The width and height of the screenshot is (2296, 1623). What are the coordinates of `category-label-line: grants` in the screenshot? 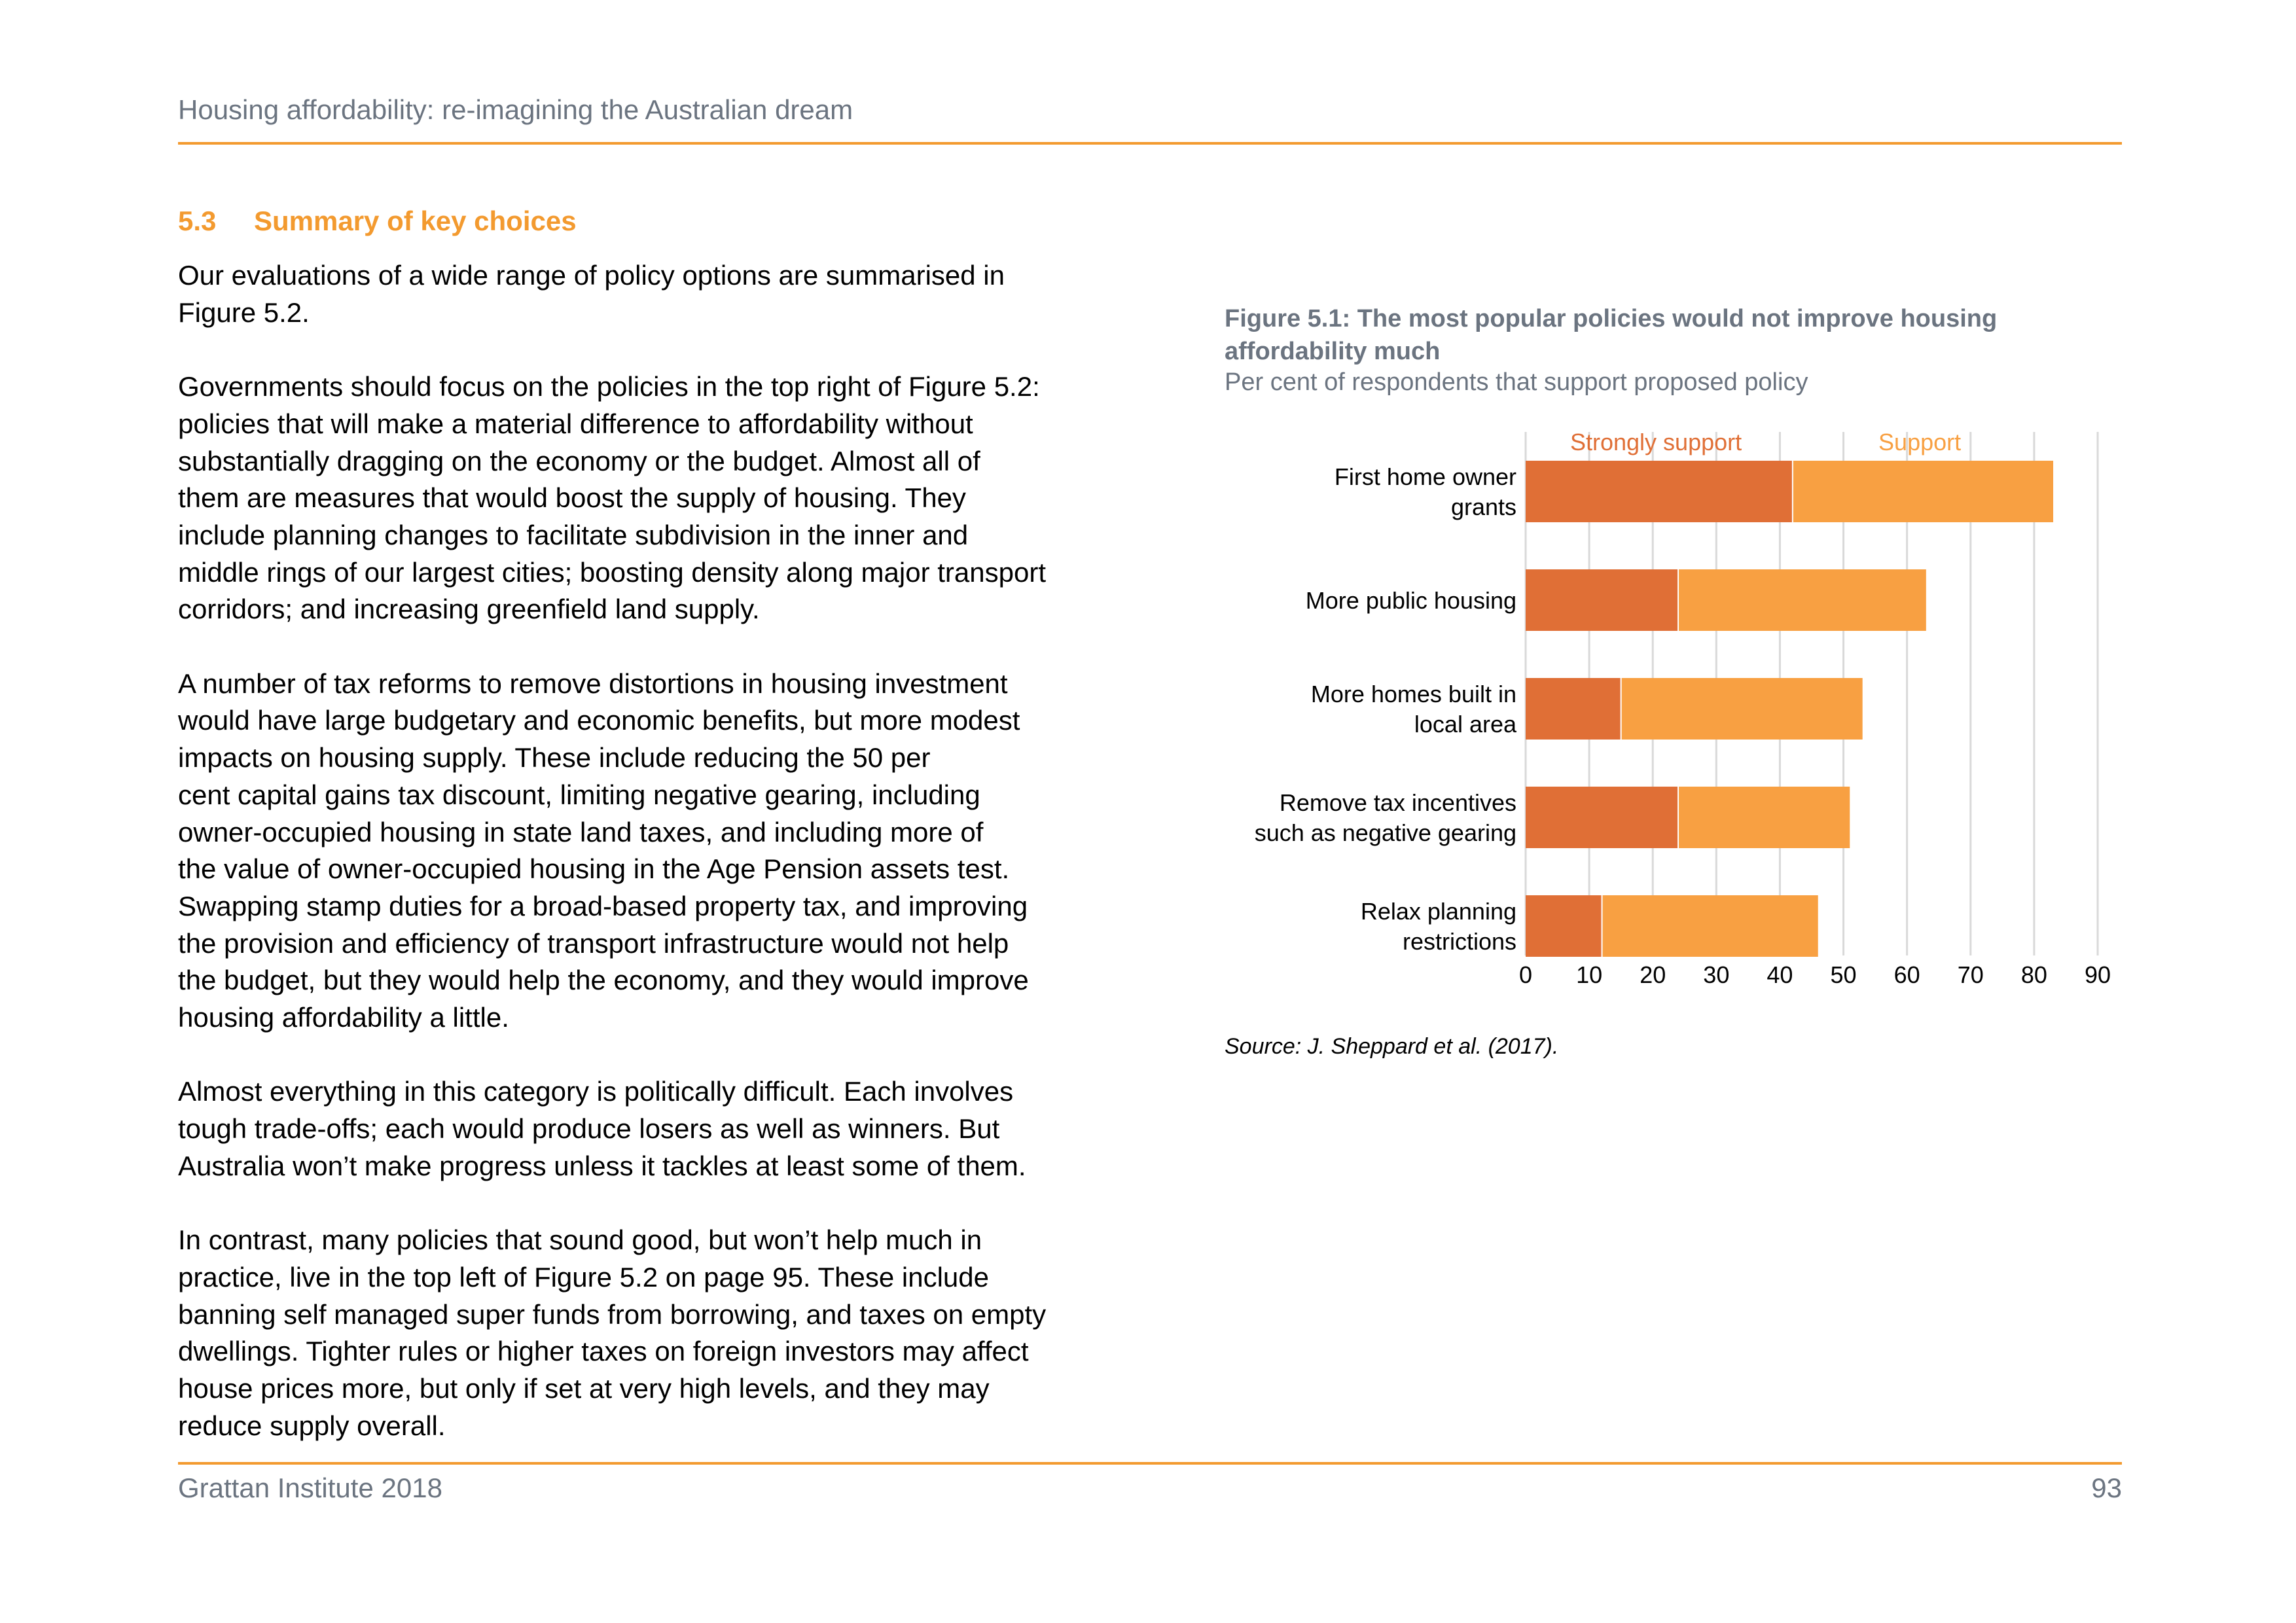 It's located at (1483, 506).